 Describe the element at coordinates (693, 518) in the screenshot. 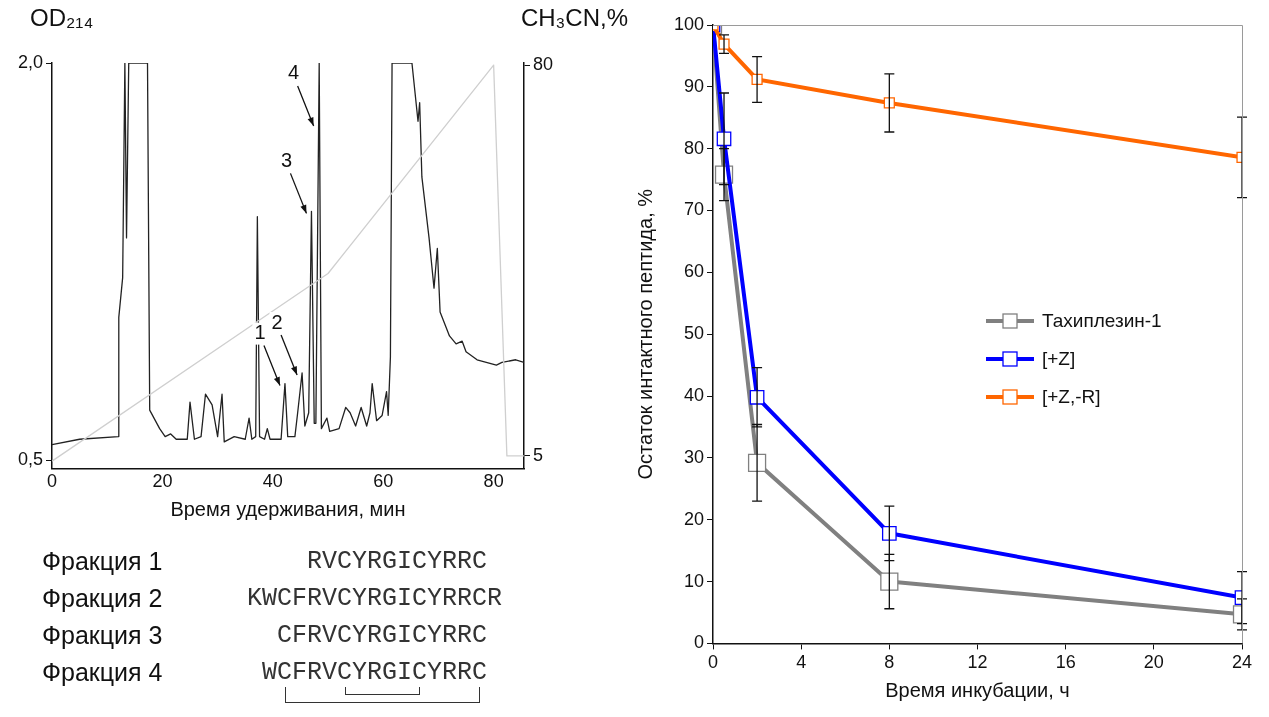

I see `y-tick-label: 20` at that location.